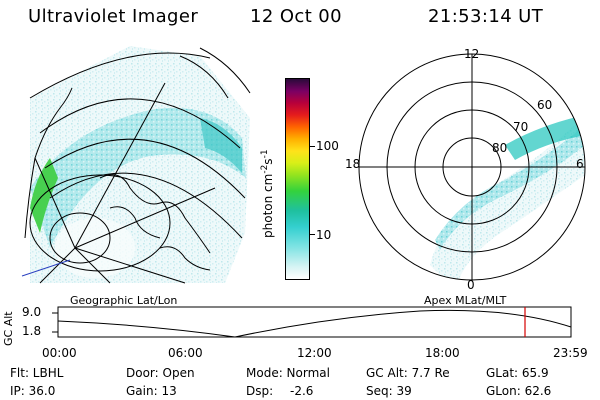 The width and height of the screenshot is (600, 400). Describe the element at coordinates (312, 322) in the screenshot. I see `orbit-altitude-plot` at that location.